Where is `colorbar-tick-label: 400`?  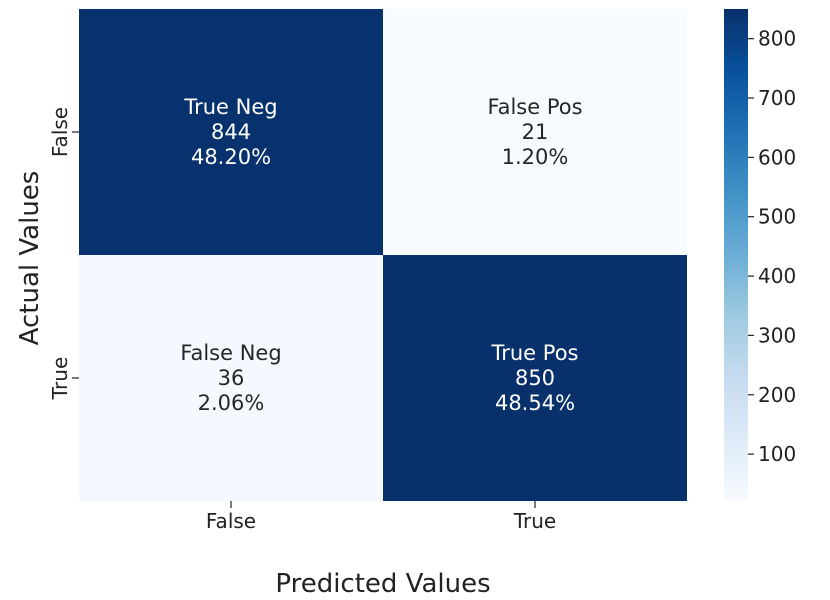 colorbar-tick-label: 400 is located at coordinates (777, 276).